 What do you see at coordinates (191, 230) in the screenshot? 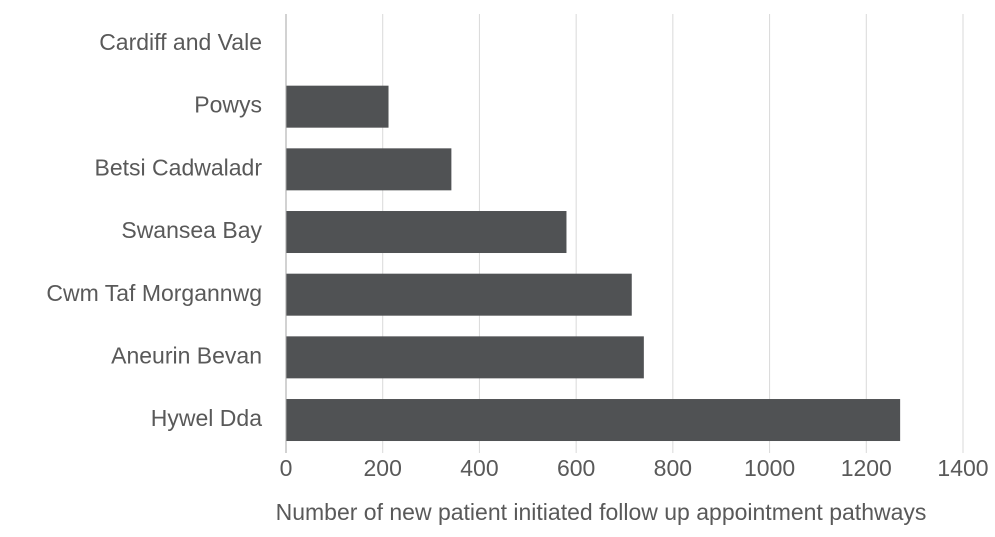
I see `category-label: Swansea Bay` at bounding box center [191, 230].